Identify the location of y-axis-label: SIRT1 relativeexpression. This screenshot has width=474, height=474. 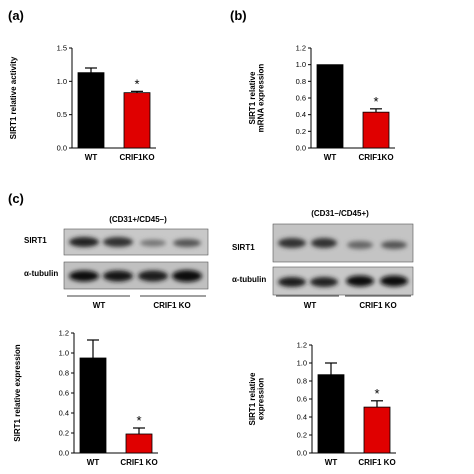
(257, 398).